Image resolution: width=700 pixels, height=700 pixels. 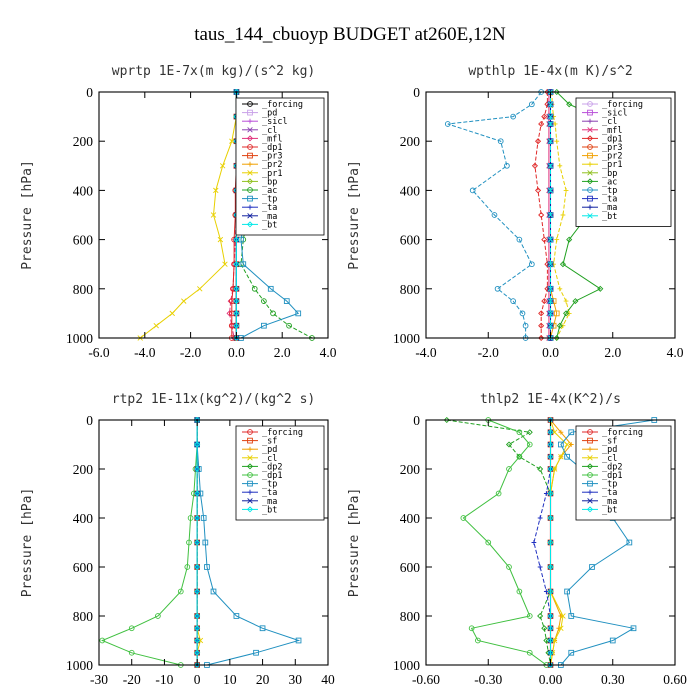 What do you see at coordinates (350, 34) in the screenshot?
I see `figure-title: taus_144_cbuoyp BUDGET at260E,12N` at bounding box center [350, 34].